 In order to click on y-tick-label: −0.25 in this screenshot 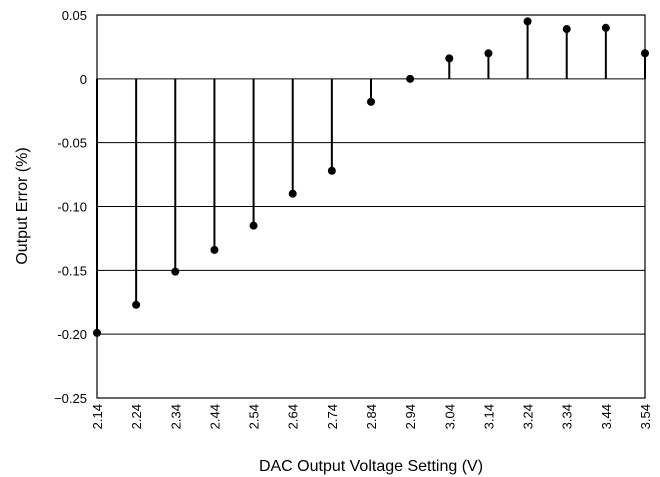, I will do `click(70, 398)`.